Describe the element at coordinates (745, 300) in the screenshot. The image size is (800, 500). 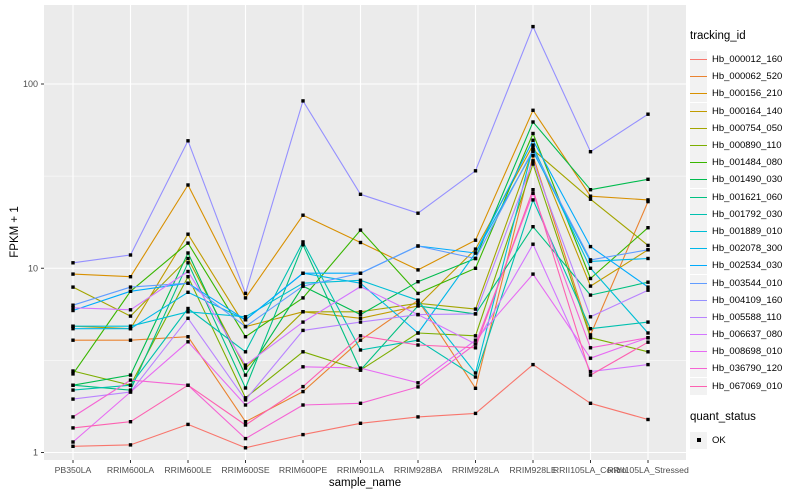
I see `legend-item: Hb_004109_160` at that location.